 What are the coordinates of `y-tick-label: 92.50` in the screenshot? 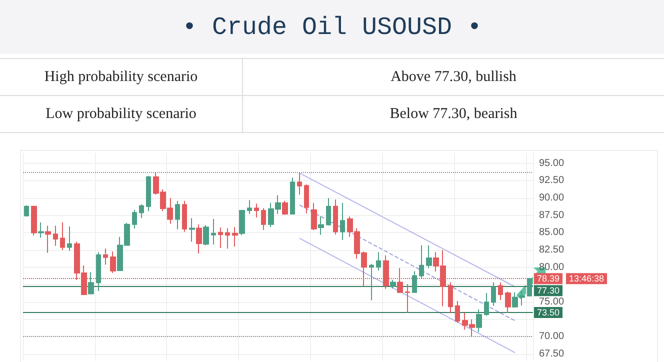 It's located at (551, 180).